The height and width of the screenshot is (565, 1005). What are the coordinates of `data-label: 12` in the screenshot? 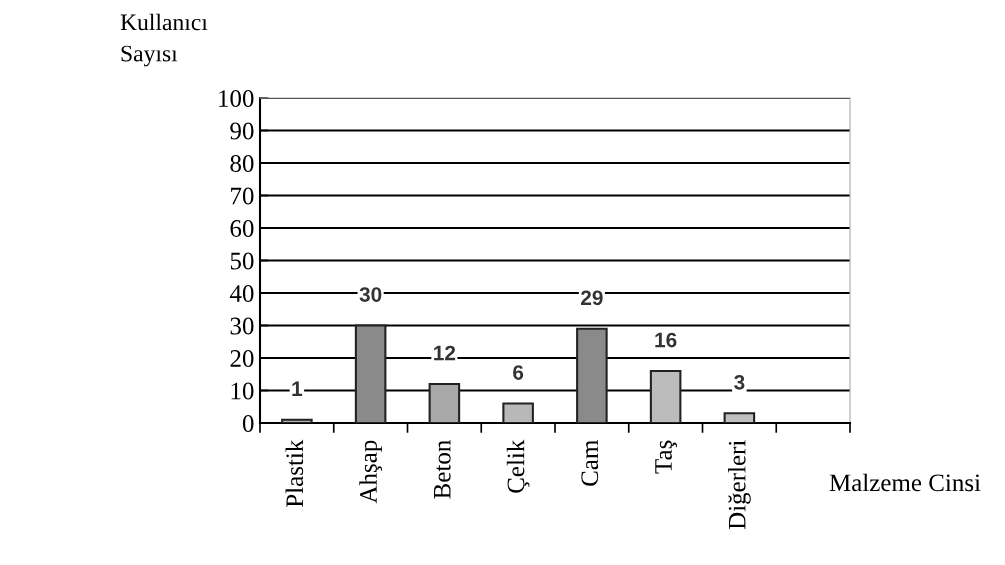 It's located at (445, 353).